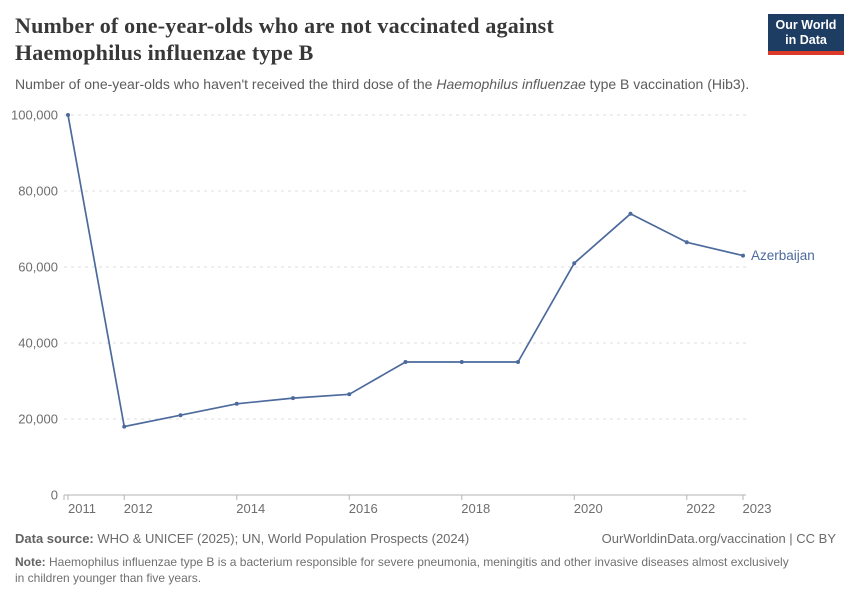 Image resolution: width=850 pixels, height=600 pixels. What do you see at coordinates (164, 52) in the screenshot?
I see `title-line-2: Haemophilus influenzae type B` at bounding box center [164, 52].